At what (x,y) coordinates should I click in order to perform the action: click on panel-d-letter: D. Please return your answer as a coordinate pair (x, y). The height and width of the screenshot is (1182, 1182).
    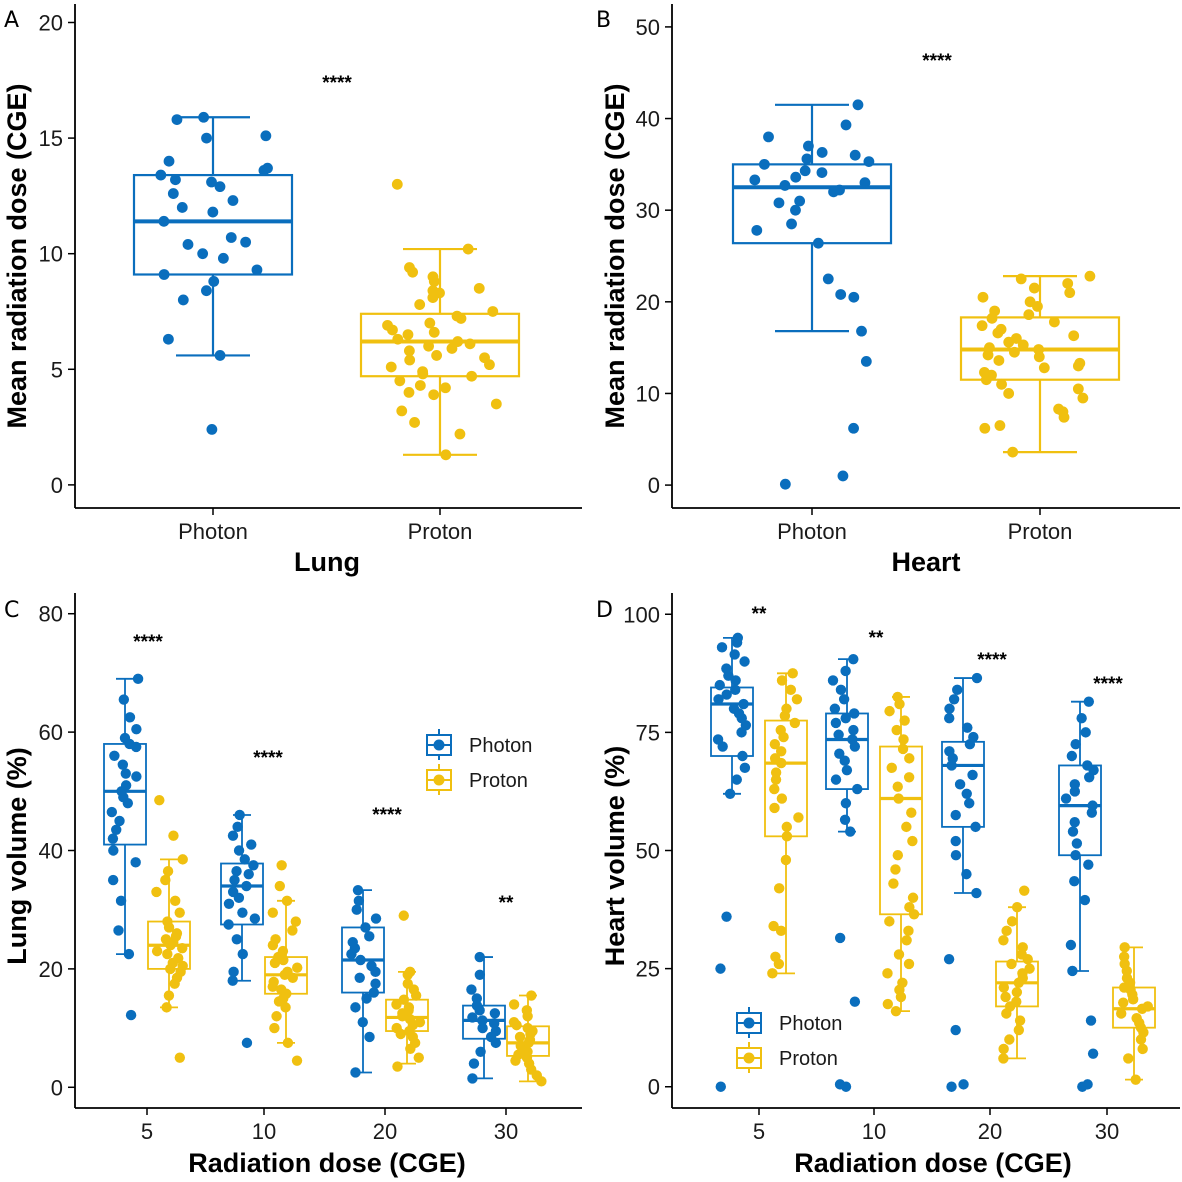
    Looking at the image, I should click on (604, 610).